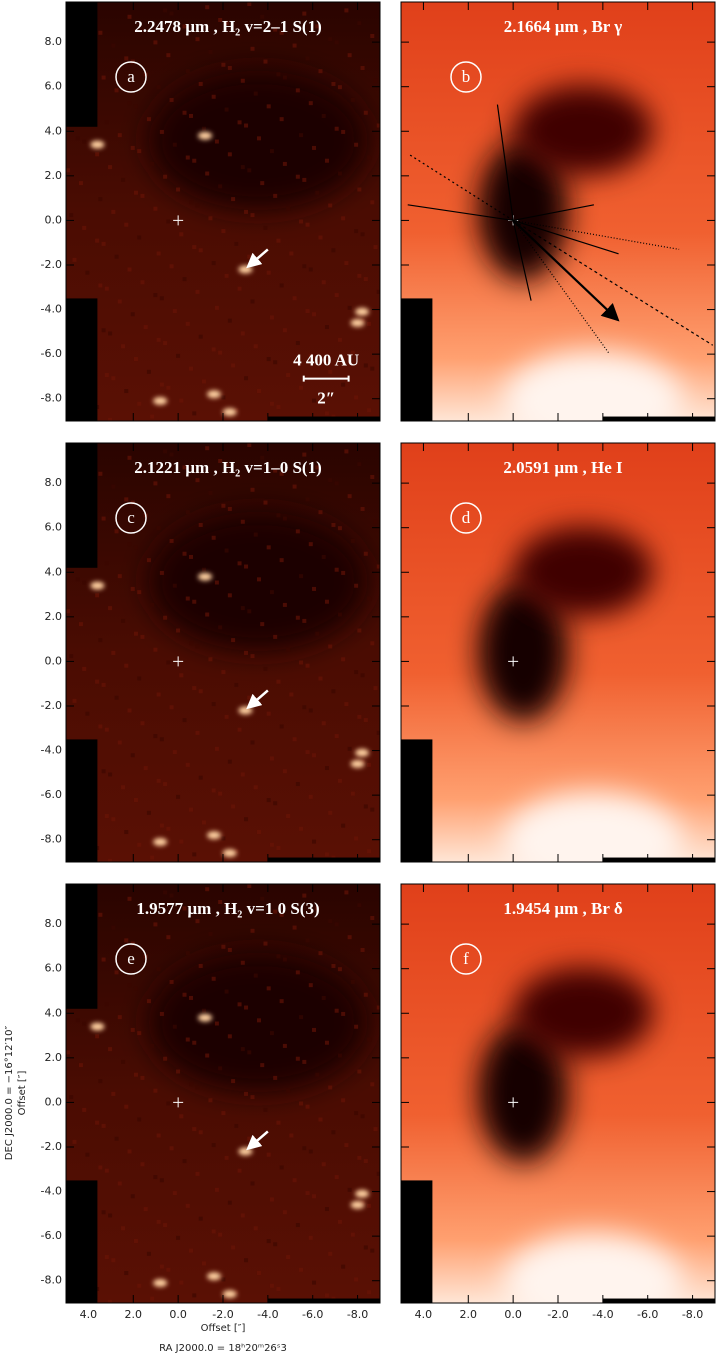 Image resolution: width=719 pixels, height=1357 pixels. What do you see at coordinates (54, 175) in the screenshot?
I see `y-tick-label: 2.0` at bounding box center [54, 175].